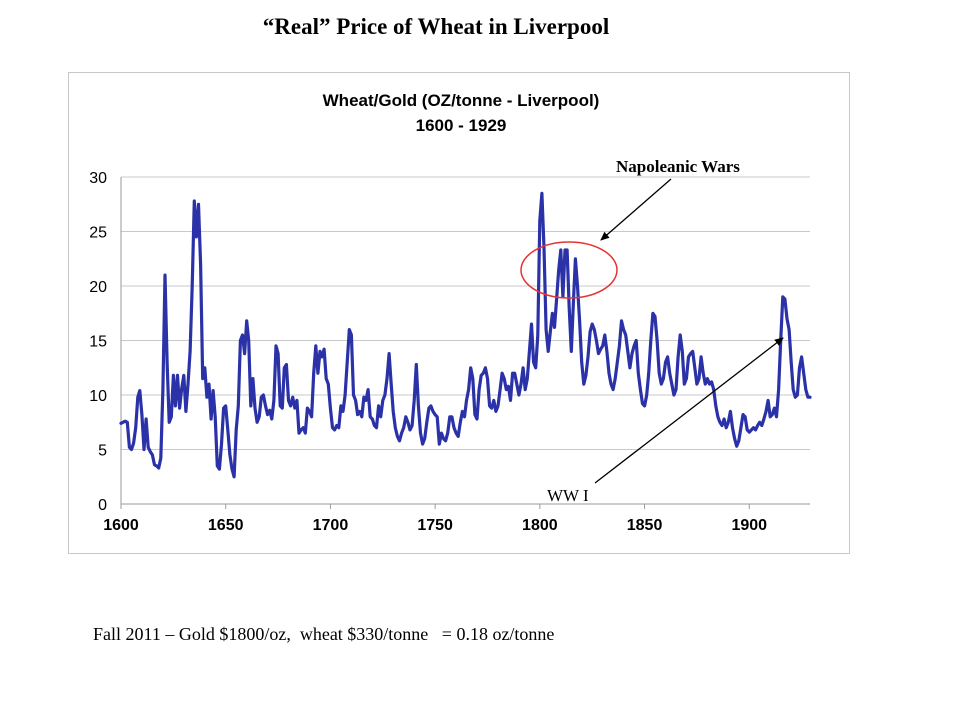 This screenshot has width=960, height=720. Describe the element at coordinates (461, 100) in the screenshot. I see `chart-title: Wheat/Gold (OZ/tonne - Liverpool)` at that location.